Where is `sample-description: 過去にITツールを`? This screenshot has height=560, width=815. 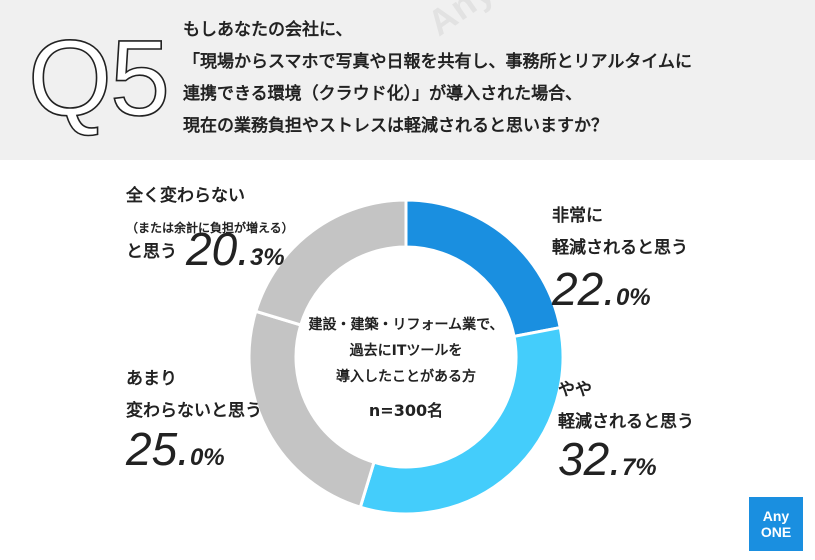
sample-description: 過去にITツールを is located at coordinates (406, 351).